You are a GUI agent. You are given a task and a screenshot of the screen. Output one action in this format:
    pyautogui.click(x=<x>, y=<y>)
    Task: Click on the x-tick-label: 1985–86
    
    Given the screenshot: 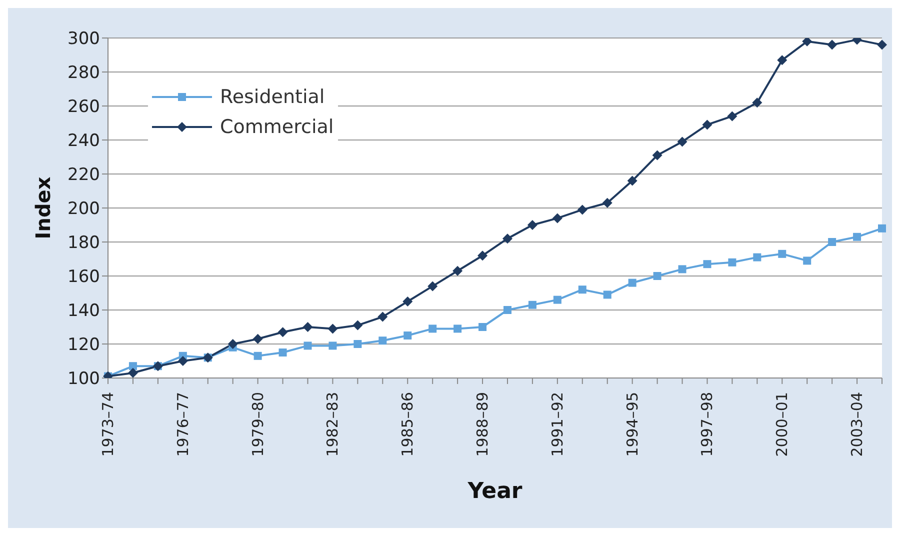 What is the action you would take?
    pyautogui.click(x=407, y=424)
    